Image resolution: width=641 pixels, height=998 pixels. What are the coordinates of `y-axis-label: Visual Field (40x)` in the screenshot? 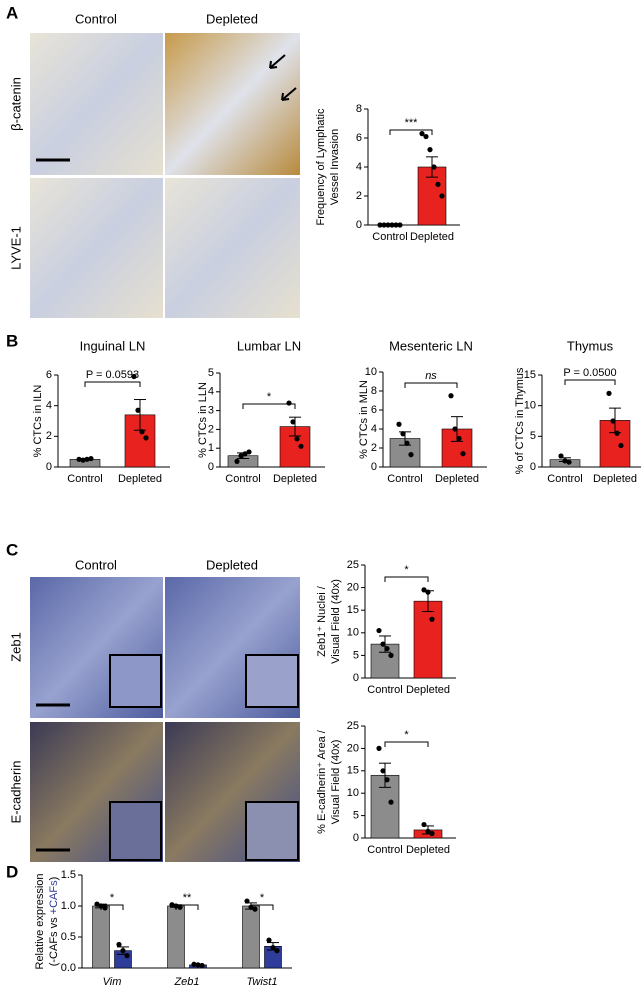 It's located at (336, 782).